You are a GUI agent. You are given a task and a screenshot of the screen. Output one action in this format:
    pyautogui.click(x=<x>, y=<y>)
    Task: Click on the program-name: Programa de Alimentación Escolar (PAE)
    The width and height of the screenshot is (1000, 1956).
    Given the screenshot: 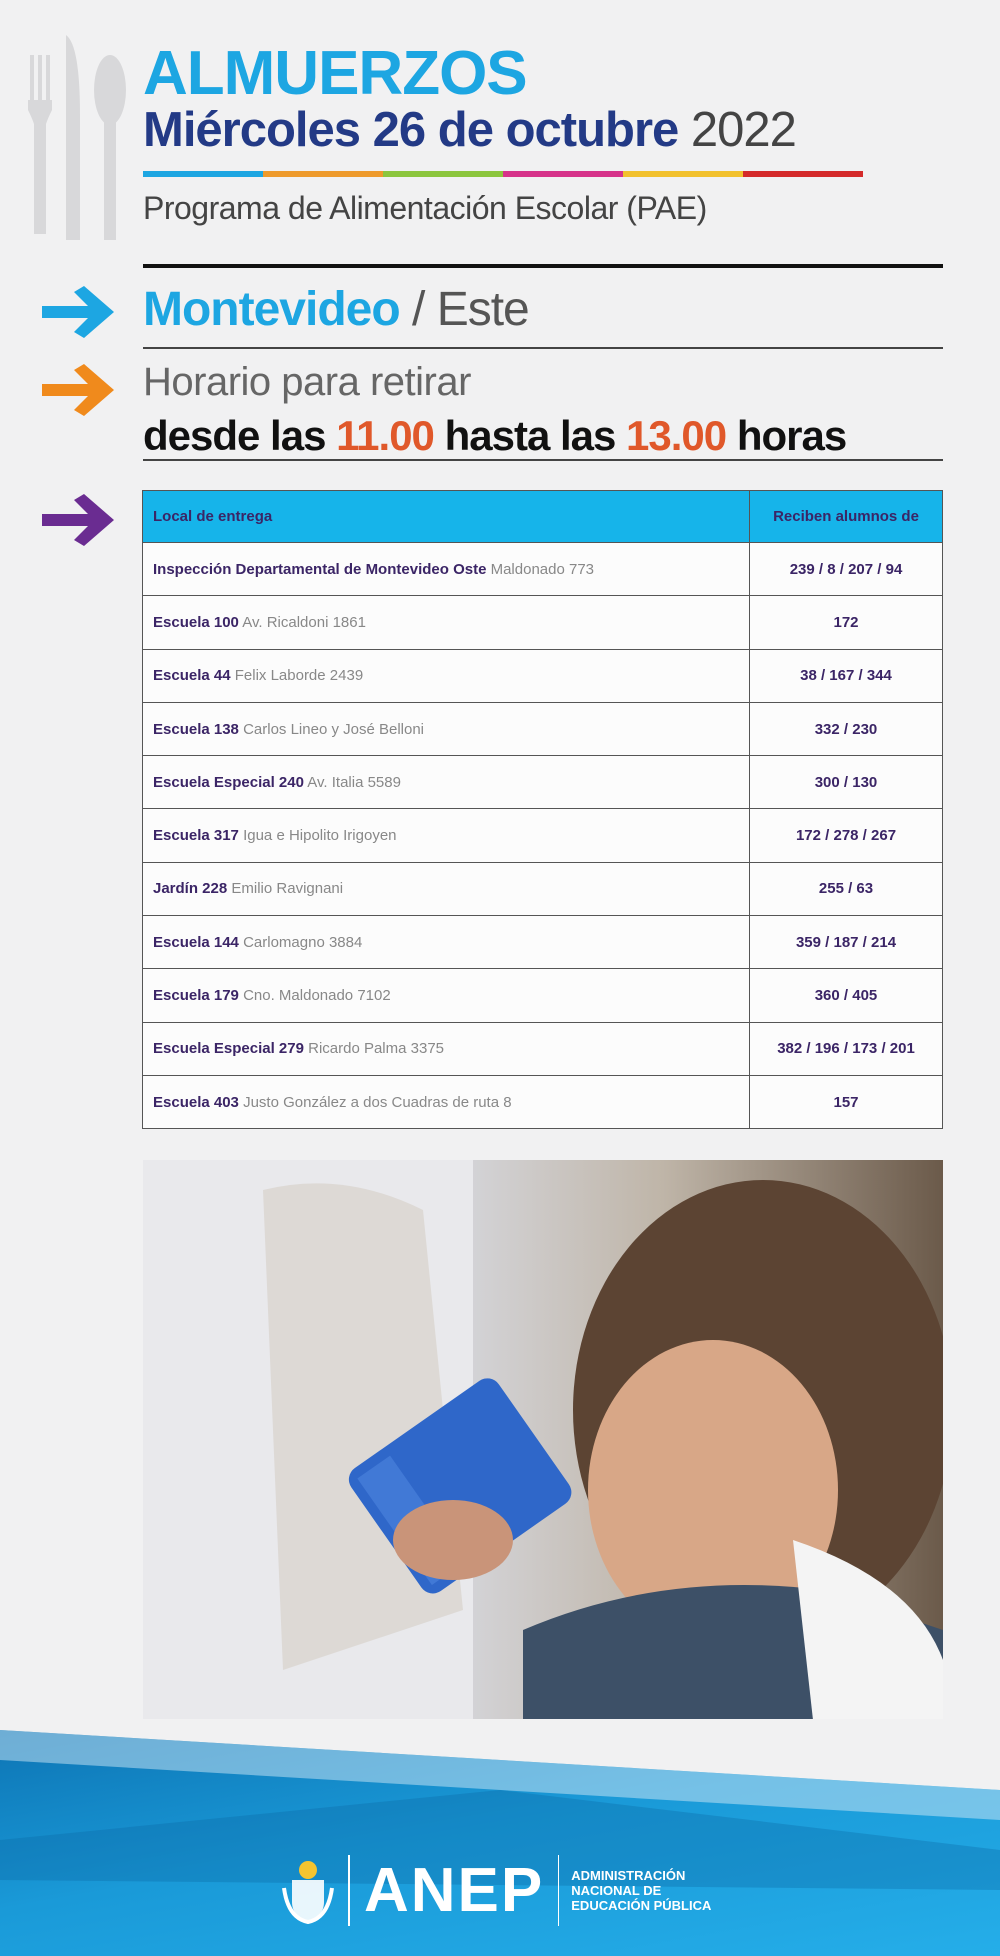 What is the action you would take?
    pyautogui.click(x=425, y=208)
    